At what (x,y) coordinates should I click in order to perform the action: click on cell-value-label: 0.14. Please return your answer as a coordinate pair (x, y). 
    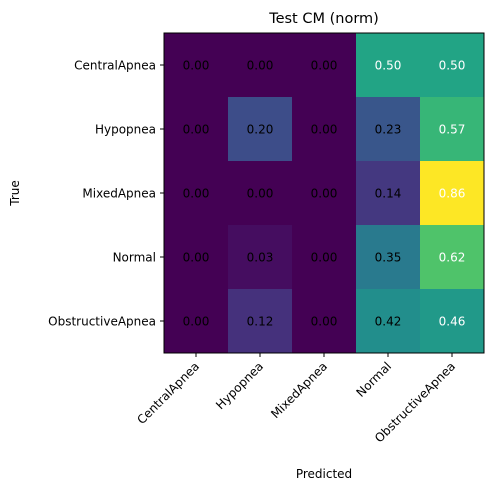
    Looking at the image, I should click on (388, 194).